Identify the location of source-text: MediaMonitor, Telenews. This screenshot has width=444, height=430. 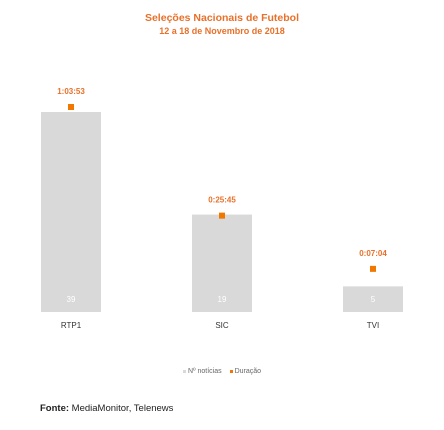
(122, 408).